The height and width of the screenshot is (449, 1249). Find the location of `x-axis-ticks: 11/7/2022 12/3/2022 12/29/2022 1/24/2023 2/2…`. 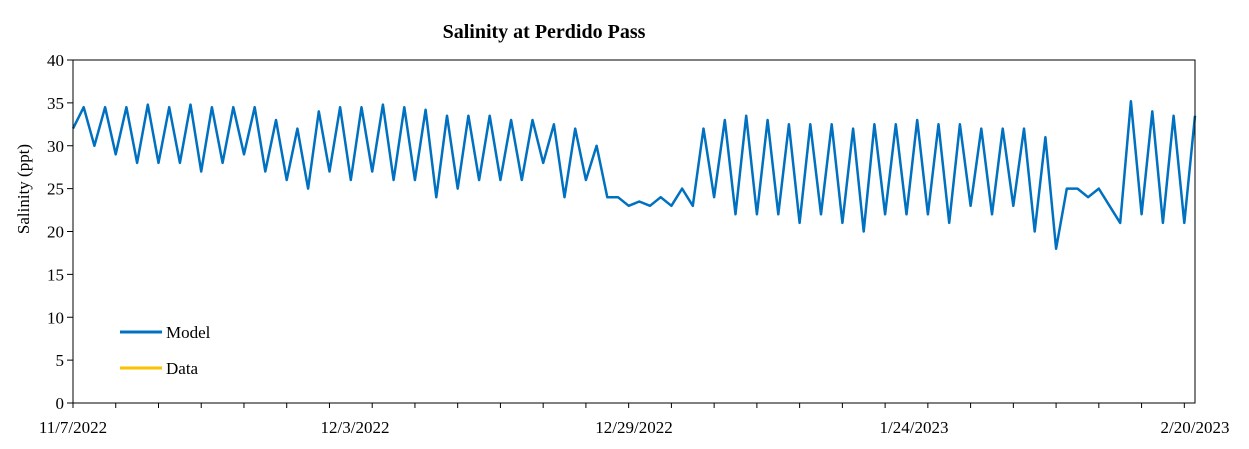

x-axis-ticks: 11/7/2022 12/3/2022 12/29/2022 1/24/2023 2/2… is located at coordinates (634, 420).